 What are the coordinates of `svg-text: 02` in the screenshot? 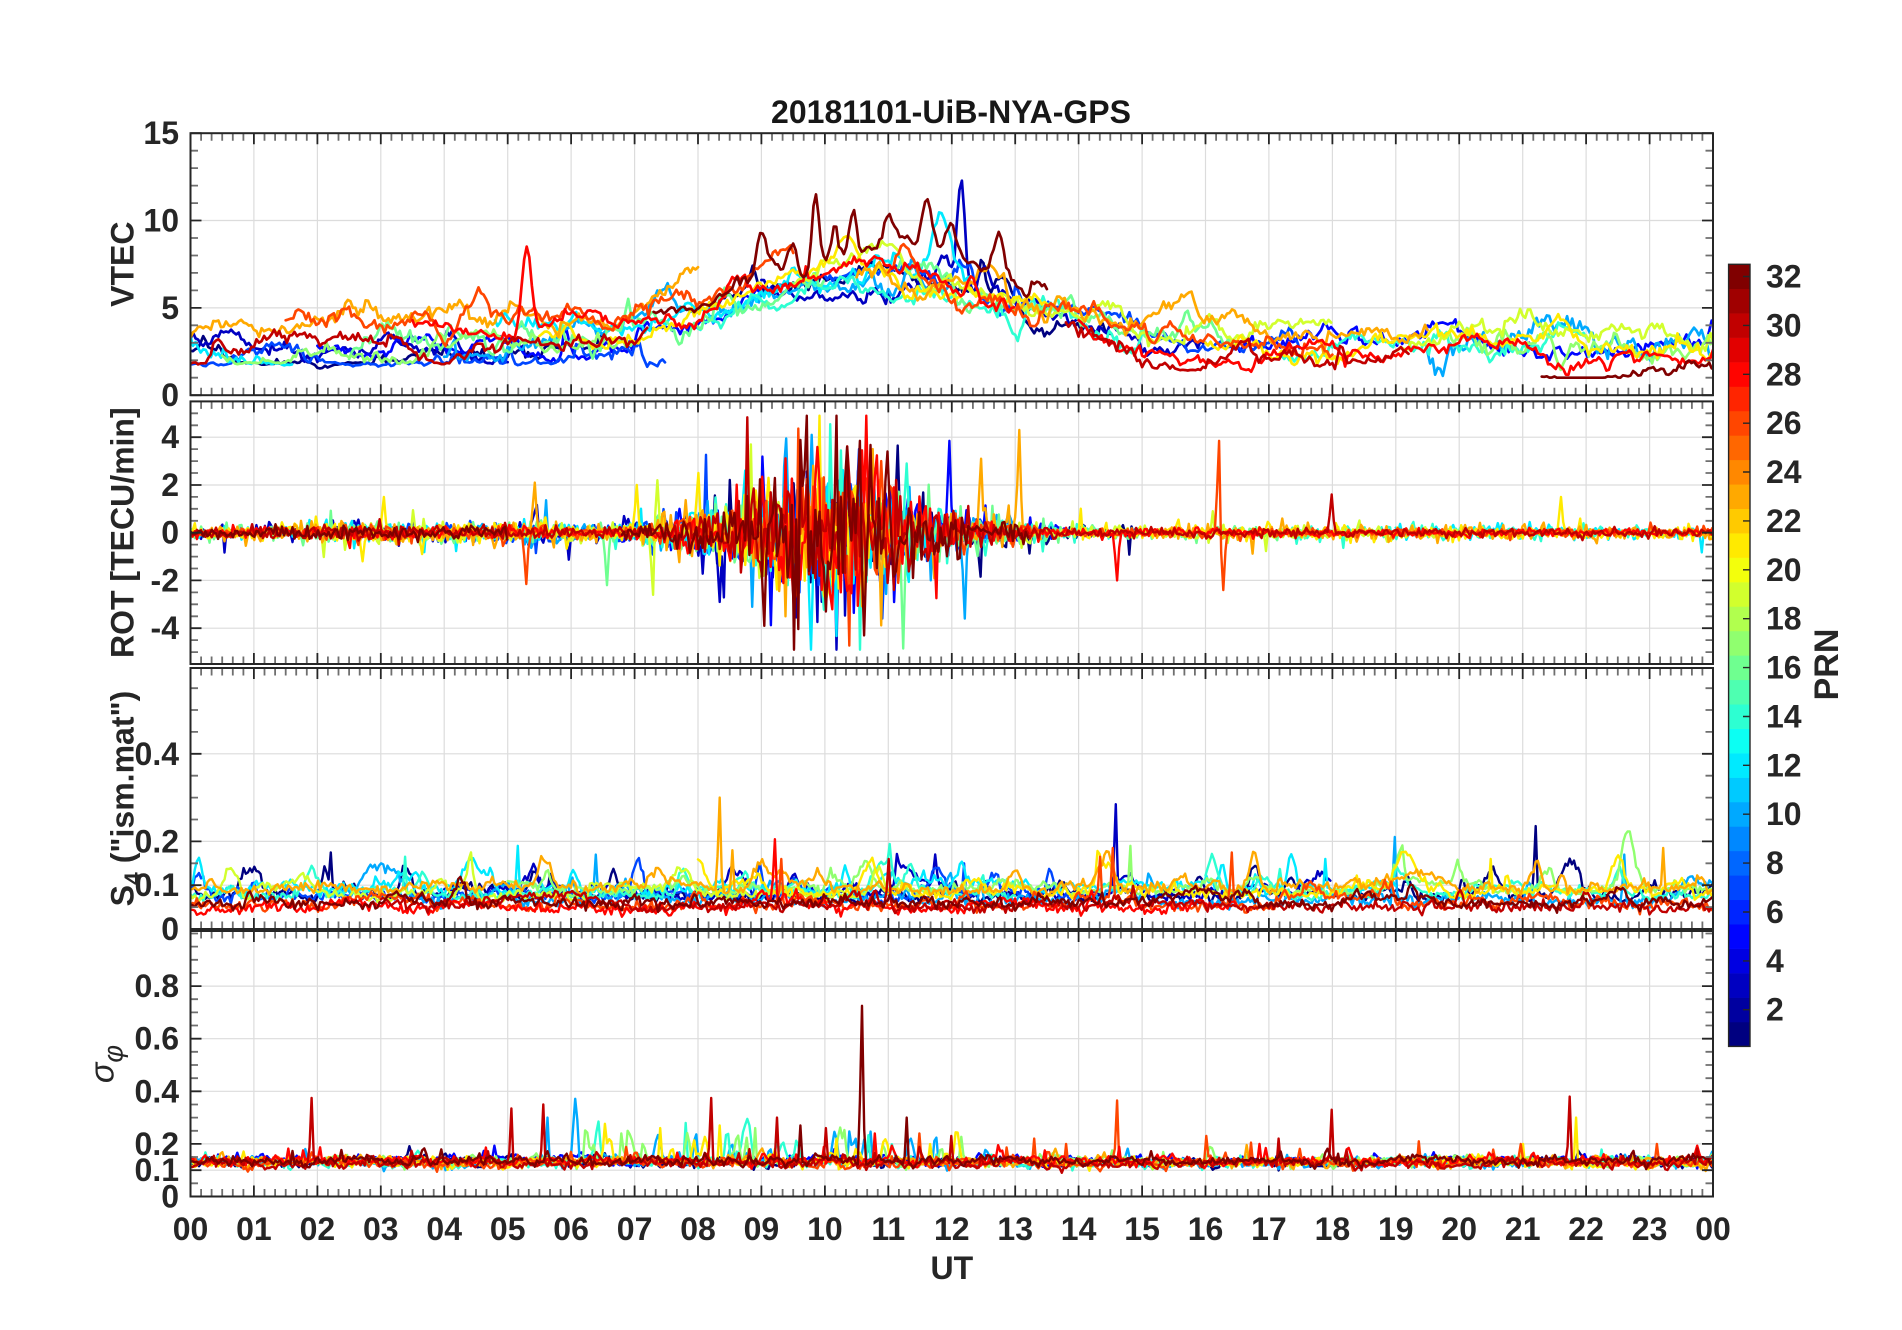 It's located at (318, 1229).